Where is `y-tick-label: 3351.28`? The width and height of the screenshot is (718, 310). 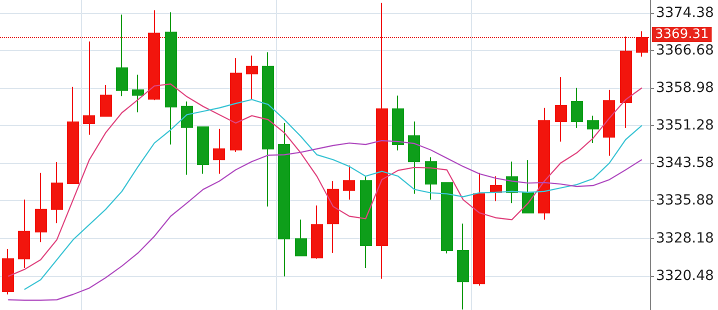 y-tick-label: 3351.28 is located at coordinates (685, 126).